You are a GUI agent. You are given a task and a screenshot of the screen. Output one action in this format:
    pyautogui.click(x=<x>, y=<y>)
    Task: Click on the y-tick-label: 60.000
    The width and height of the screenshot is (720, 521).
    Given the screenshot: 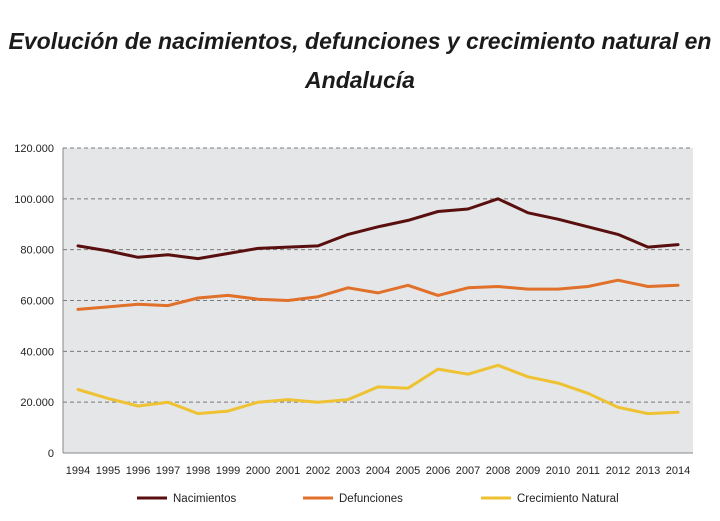 What is the action you would take?
    pyautogui.click(x=37, y=302)
    